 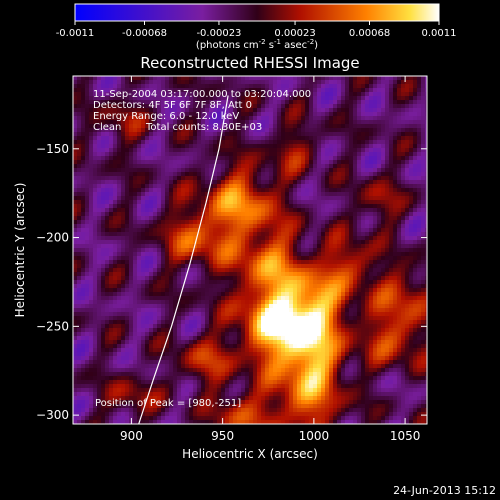 What do you see at coordinates (250, 454) in the screenshot?
I see `x-axis-label: Heliocentric X (arcsec)` at bounding box center [250, 454].